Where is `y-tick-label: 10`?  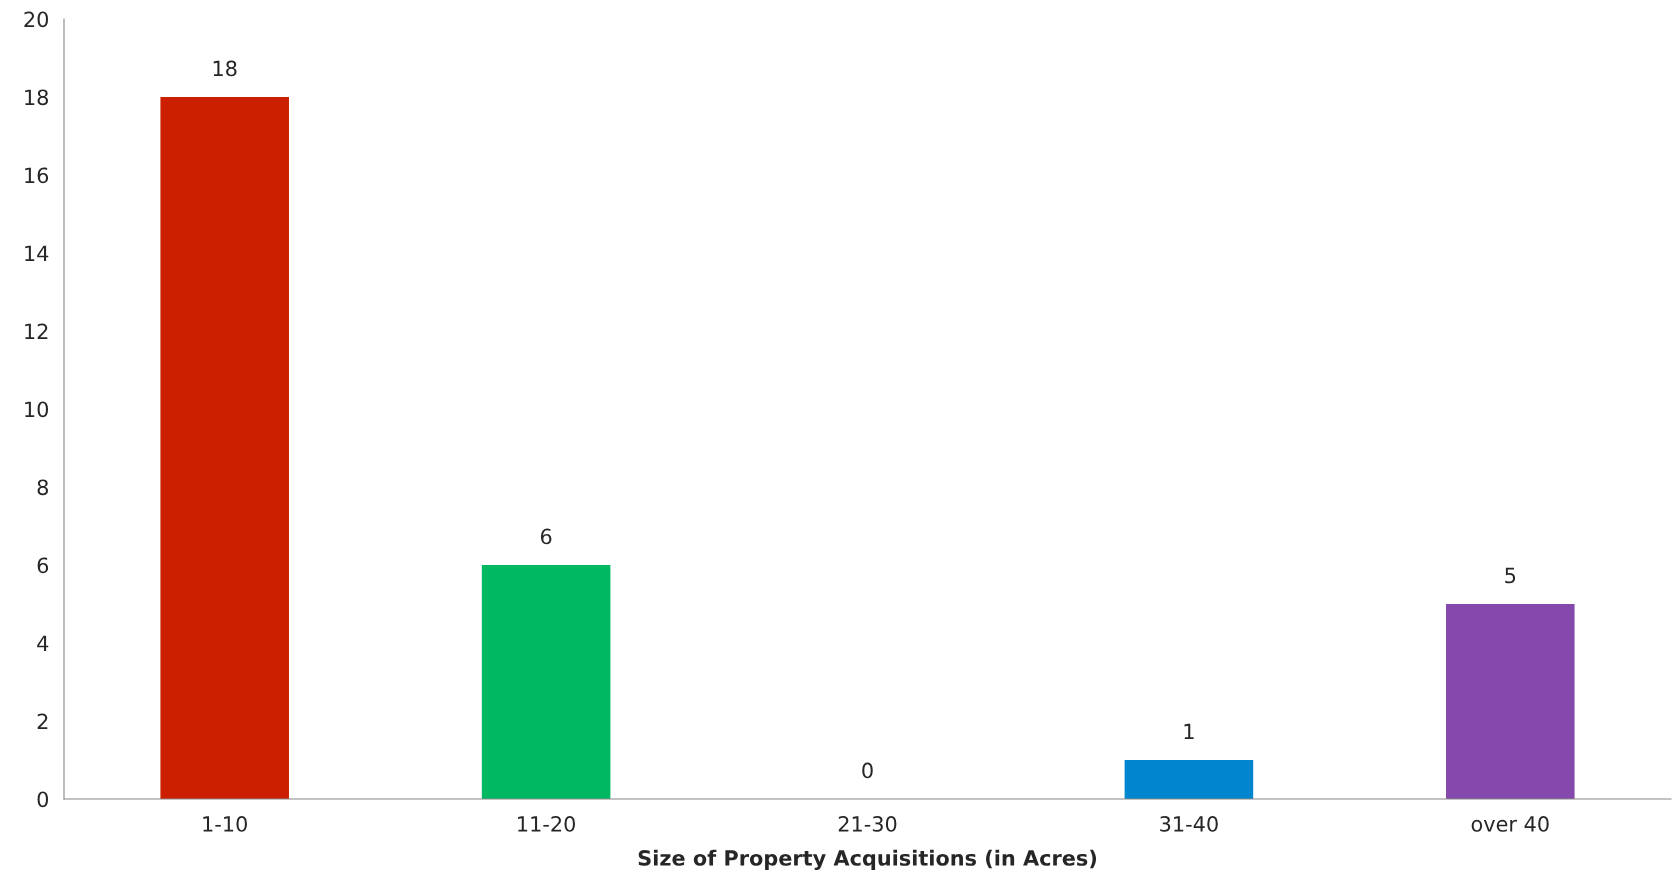
y-tick-label: 10 is located at coordinates (37, 409).